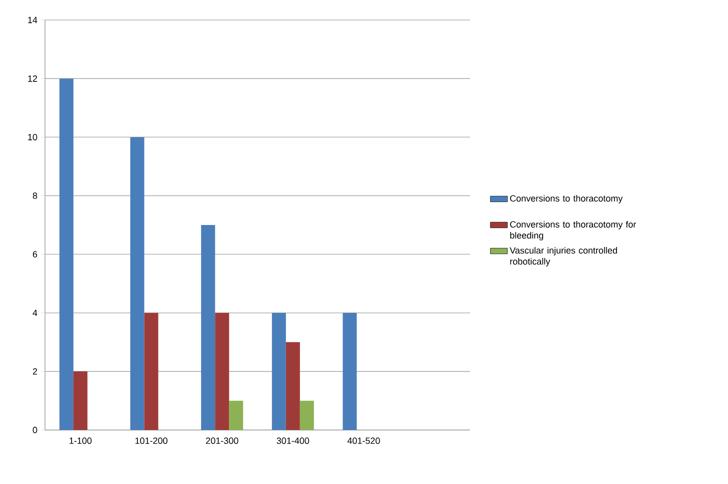 The image size is (728, 484). I want to click on x-tick-label: 401-520, so click(363, 441).